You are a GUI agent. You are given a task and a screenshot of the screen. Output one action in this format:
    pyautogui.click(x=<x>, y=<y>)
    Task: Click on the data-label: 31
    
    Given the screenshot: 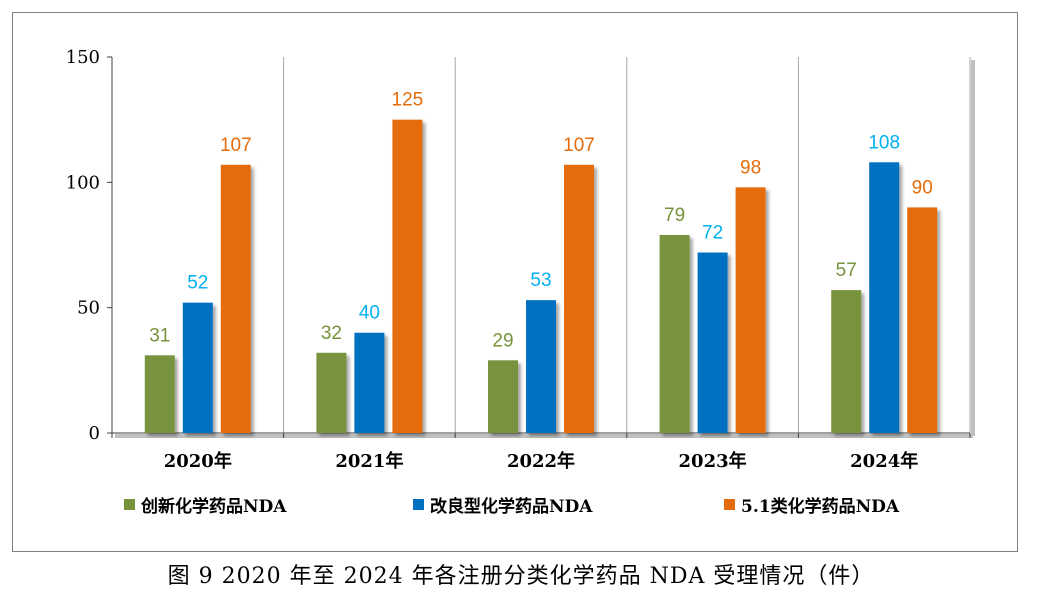 What is the action you would take?
    pyautogui.click(x=159, y=335)
    